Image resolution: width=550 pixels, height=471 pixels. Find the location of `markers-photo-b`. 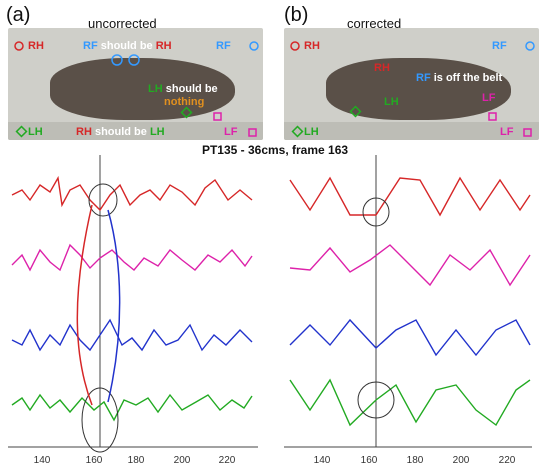

markers-photo-b is located at coordinates (412, 89).